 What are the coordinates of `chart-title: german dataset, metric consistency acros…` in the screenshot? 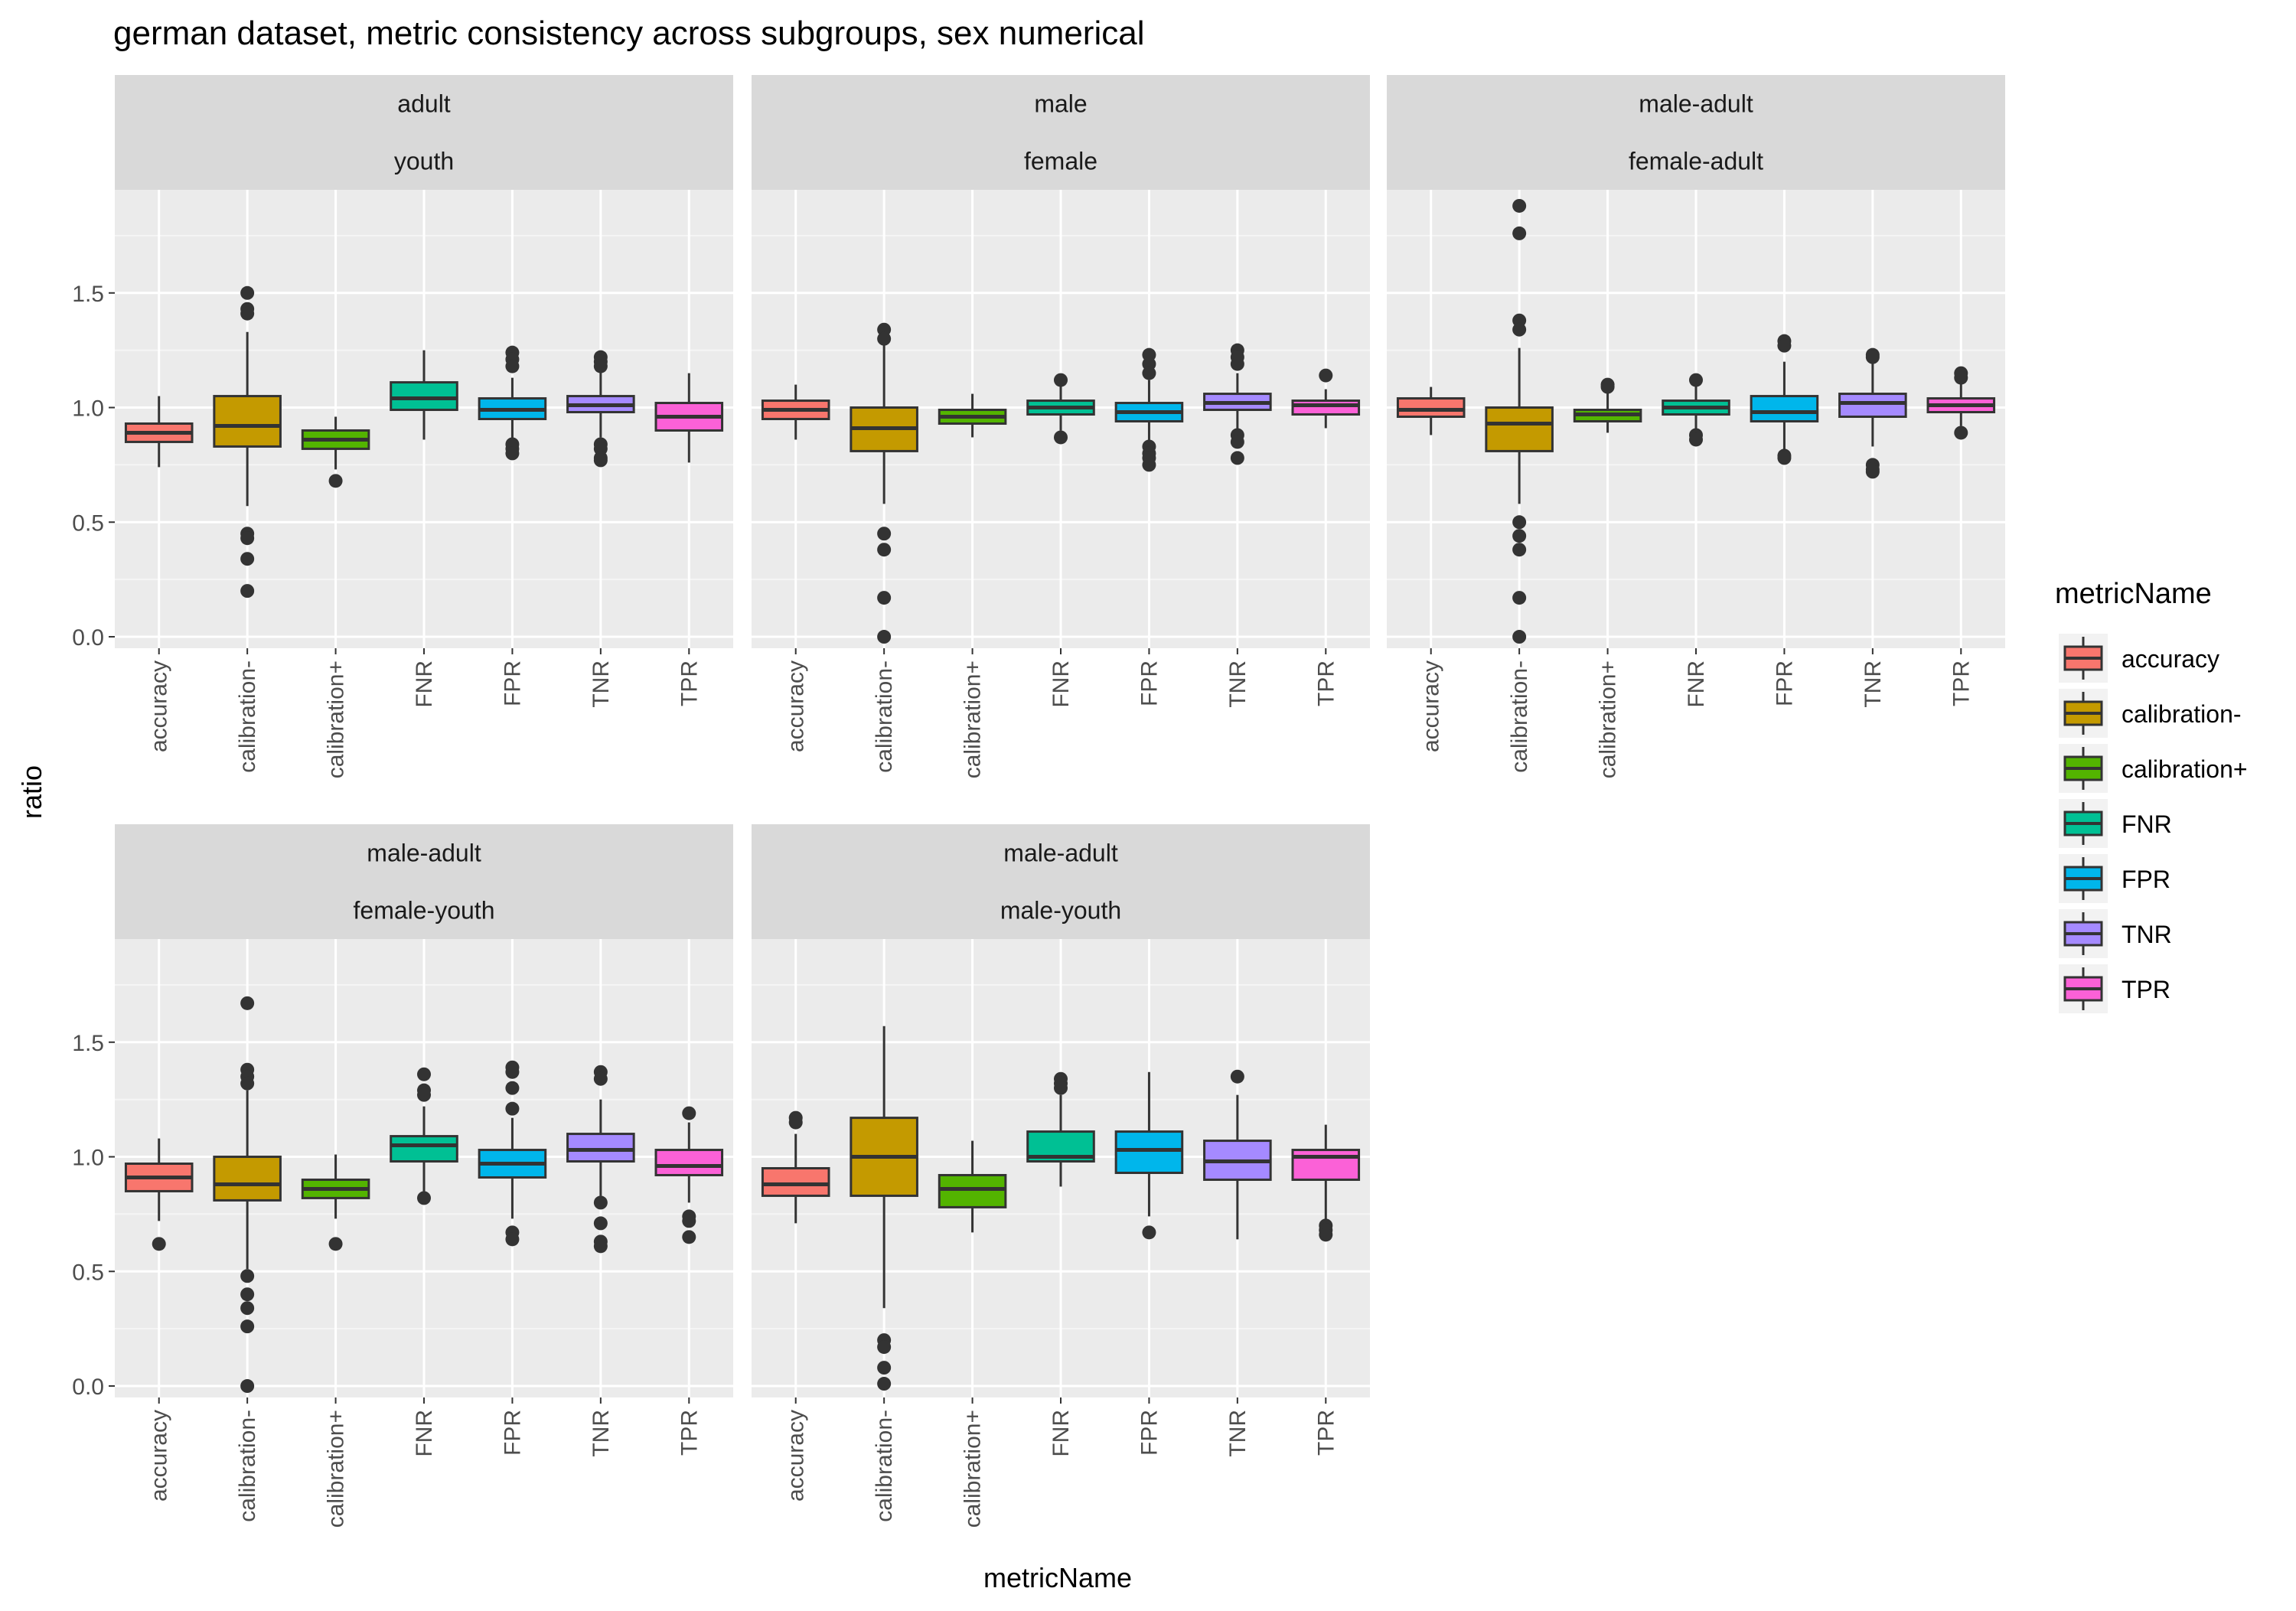 It's located at (628, 33).